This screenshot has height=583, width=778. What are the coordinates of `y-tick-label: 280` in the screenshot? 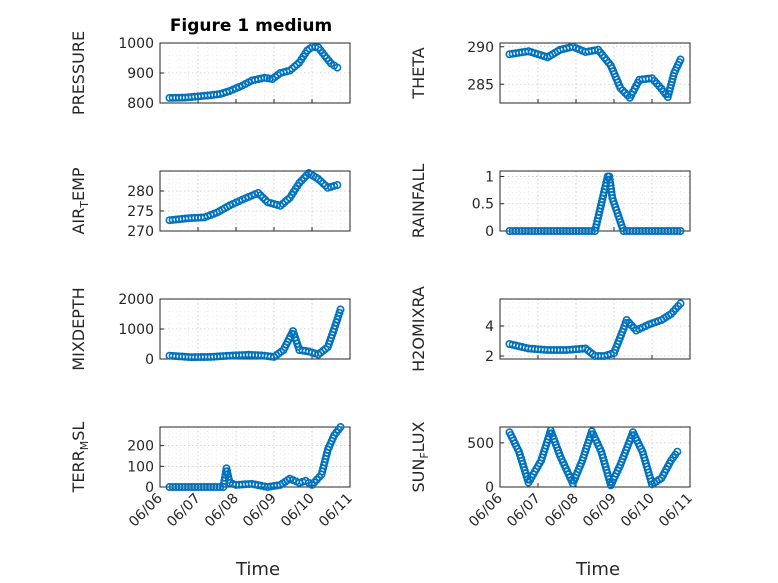 It's located at (140, 192).